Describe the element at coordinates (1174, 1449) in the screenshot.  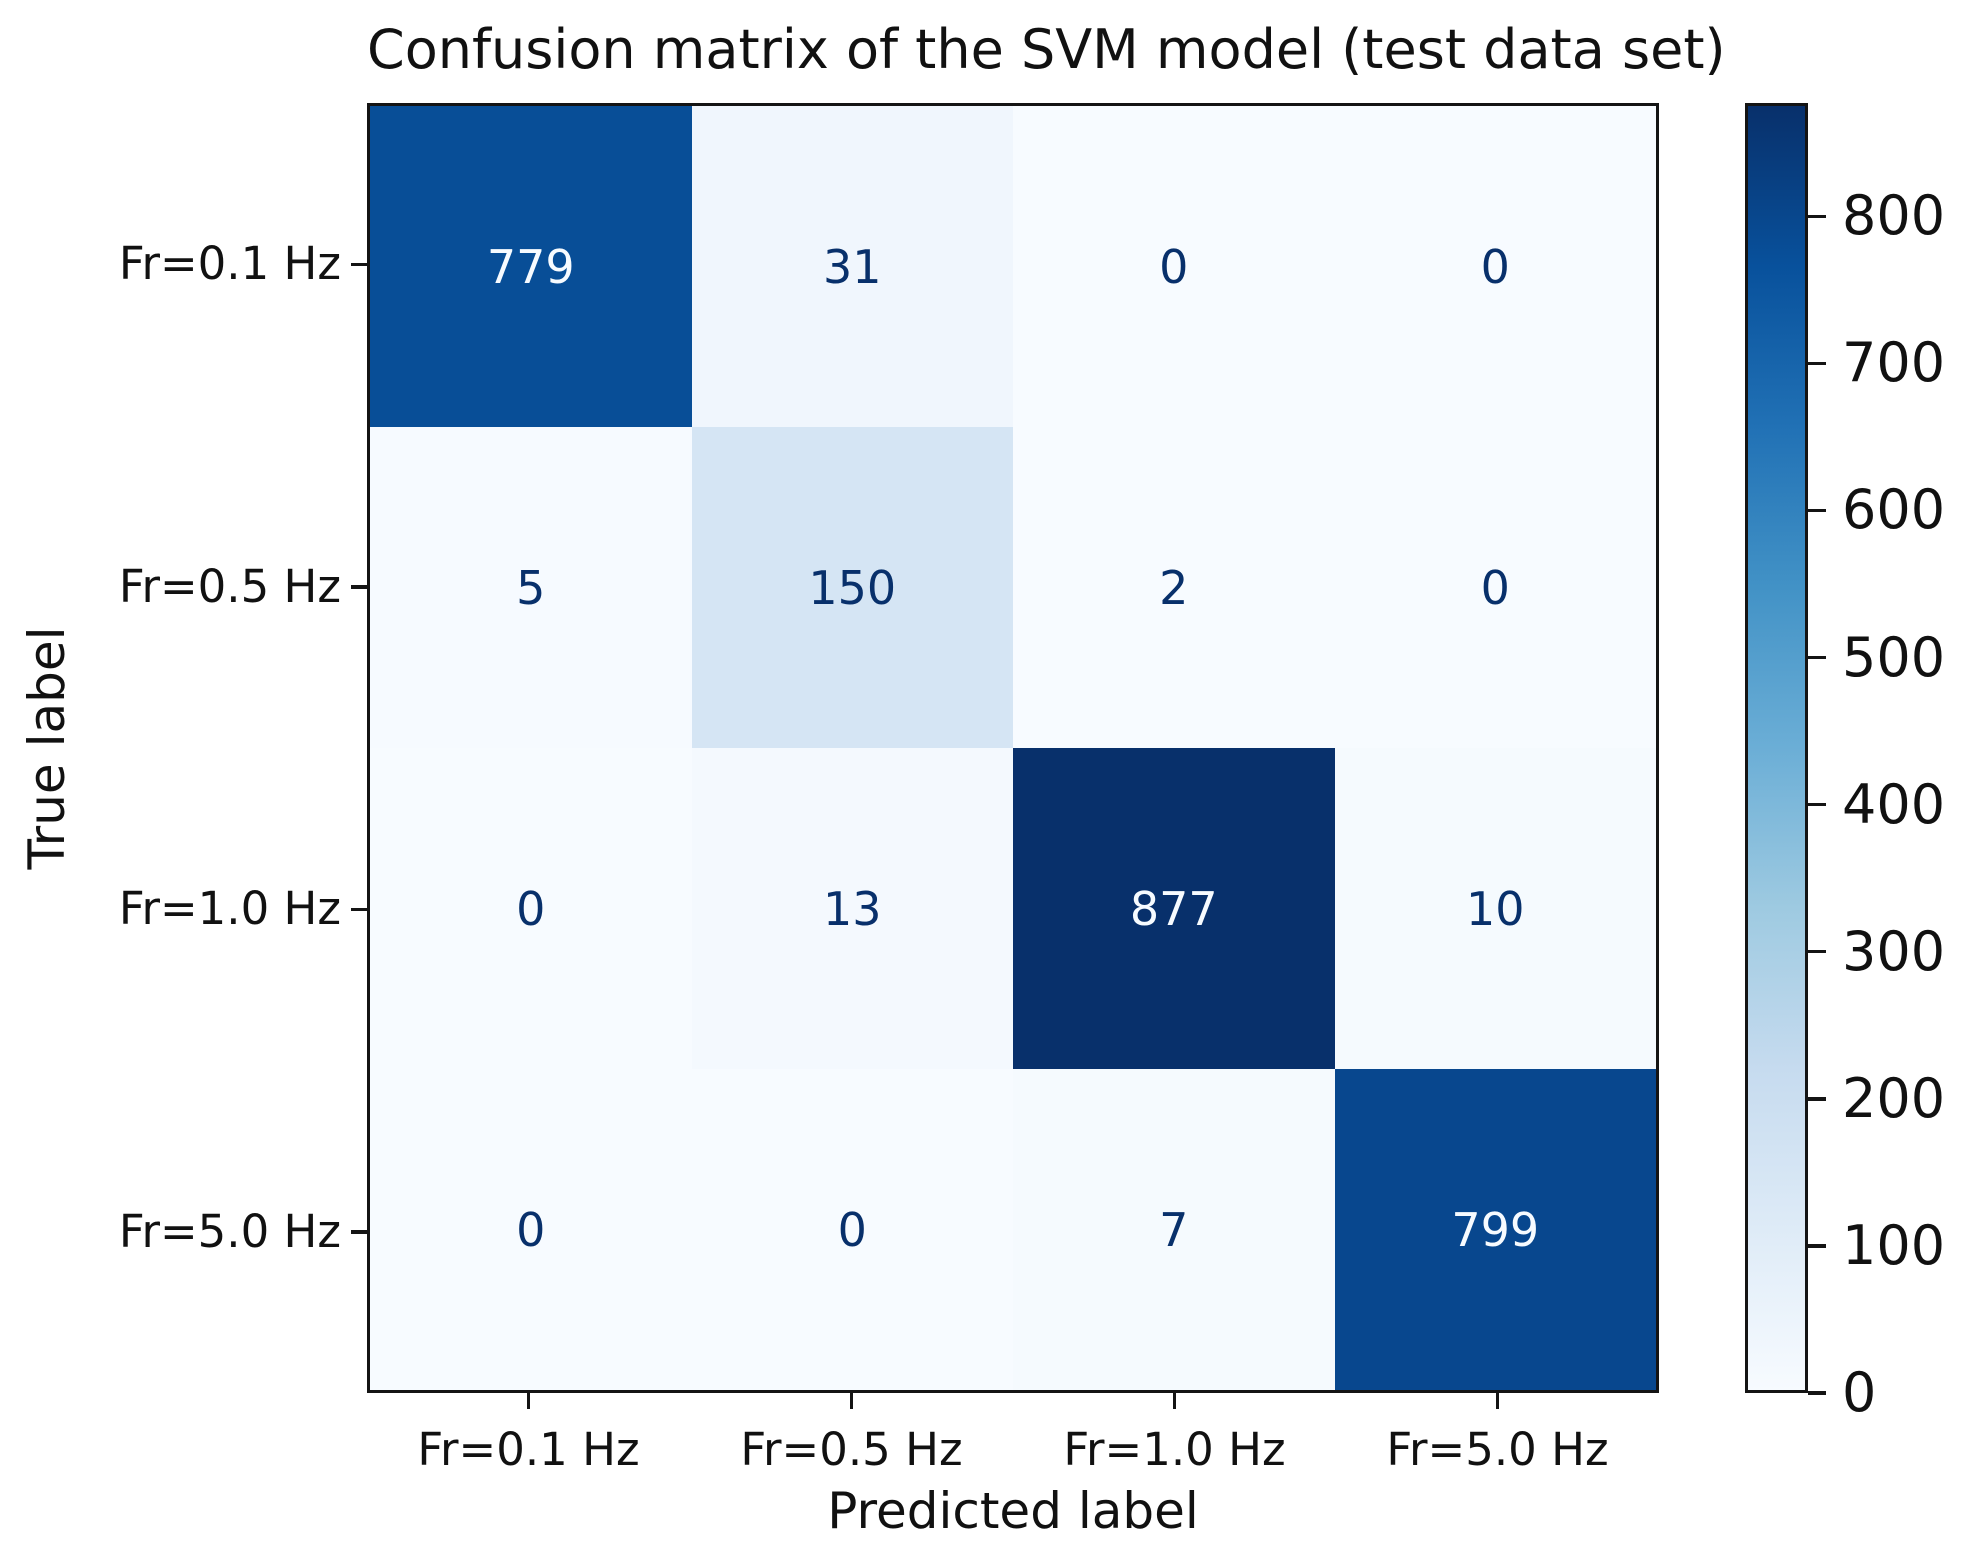
I see `x-tick-label: Fr=1.0 Hz` at that location.